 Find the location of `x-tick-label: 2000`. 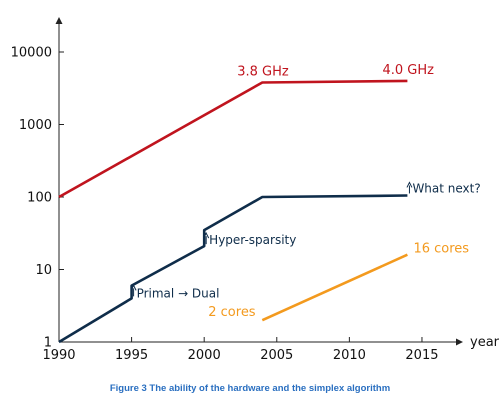

x-tick-label: 2000 is located at coordinates (204, 355).